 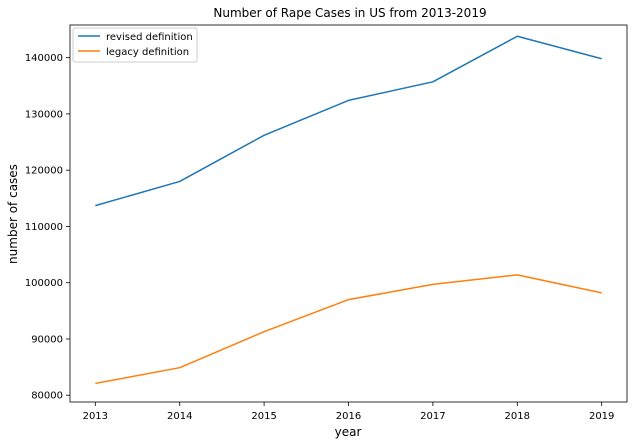 I want to click on y-axis-ticks: 80000 90000 100000 110000 120000 130000 140000, so click(x=47, y=227).